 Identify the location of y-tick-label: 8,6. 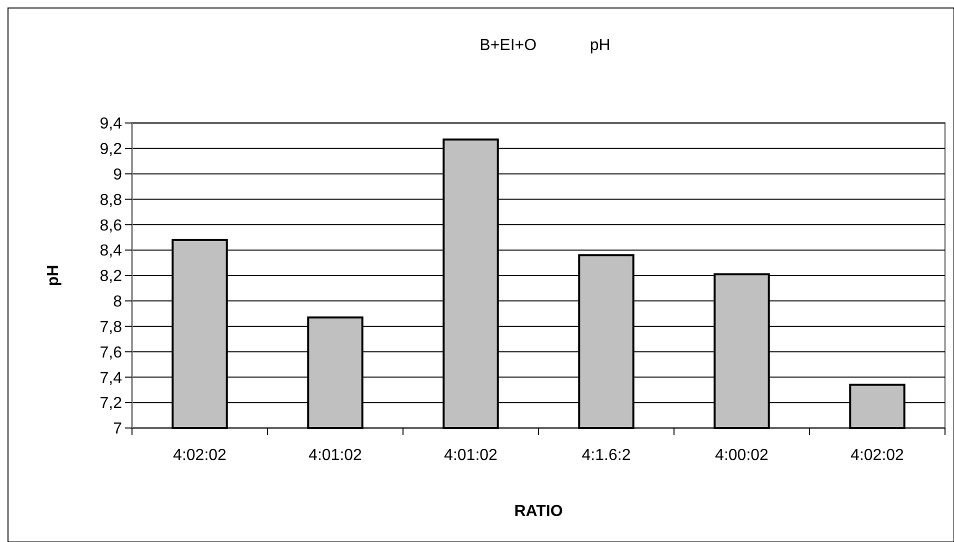
(111, 225).